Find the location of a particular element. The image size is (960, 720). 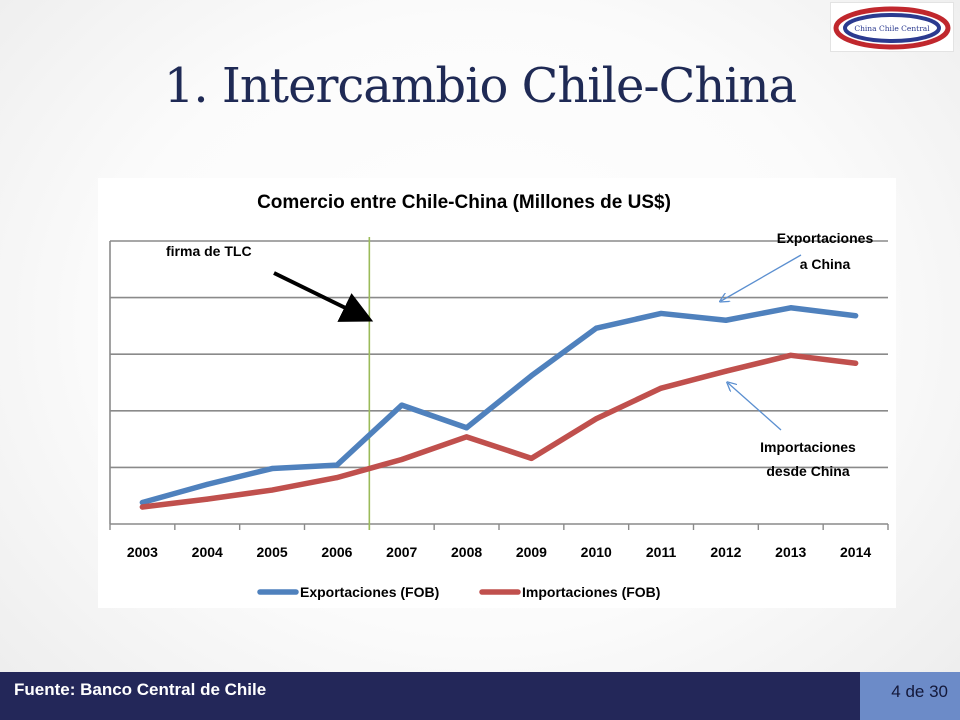

page-number-box: 4 de 30 is located at coordinates (910, 696).